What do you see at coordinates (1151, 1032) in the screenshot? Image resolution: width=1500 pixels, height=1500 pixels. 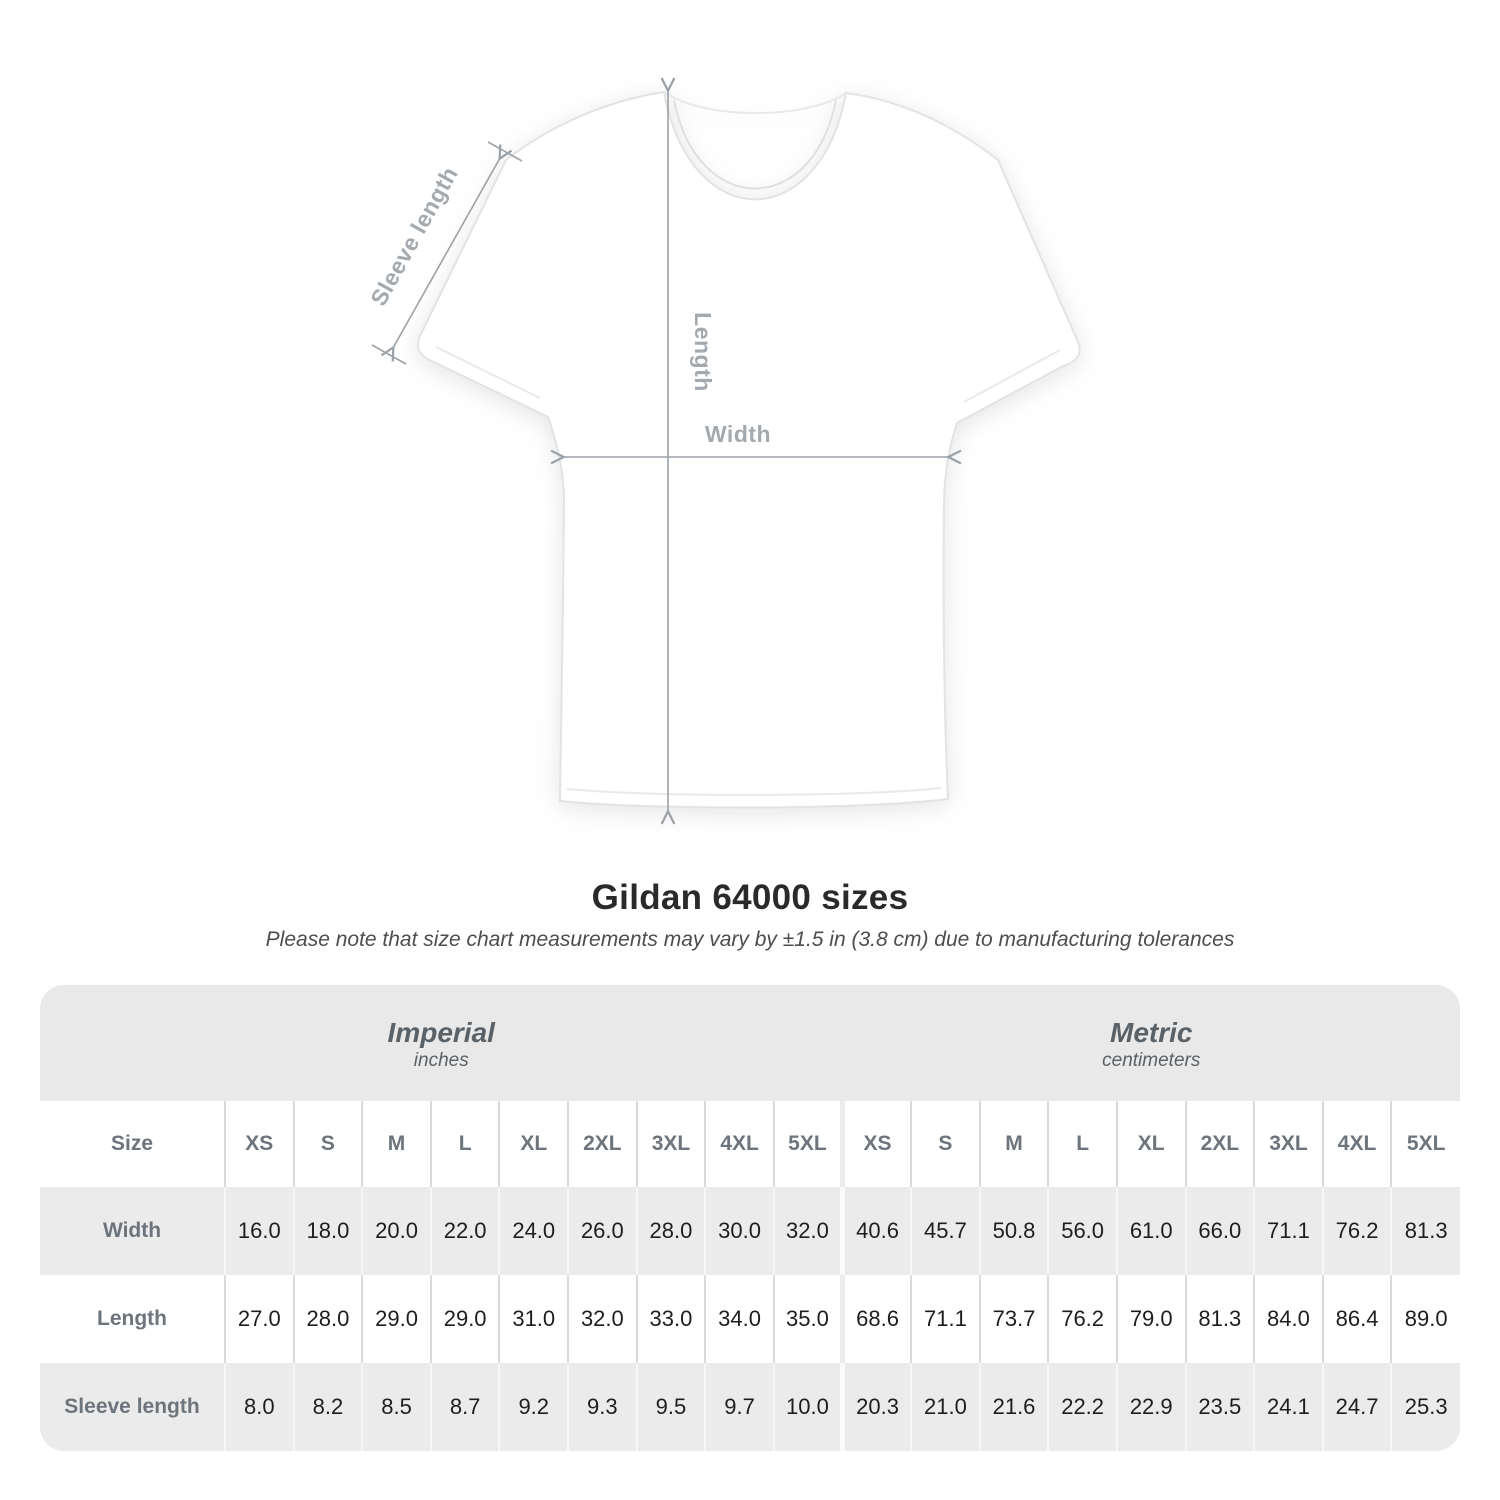 I see `metric-label: Metric` at bounding box center [1151, 1032].